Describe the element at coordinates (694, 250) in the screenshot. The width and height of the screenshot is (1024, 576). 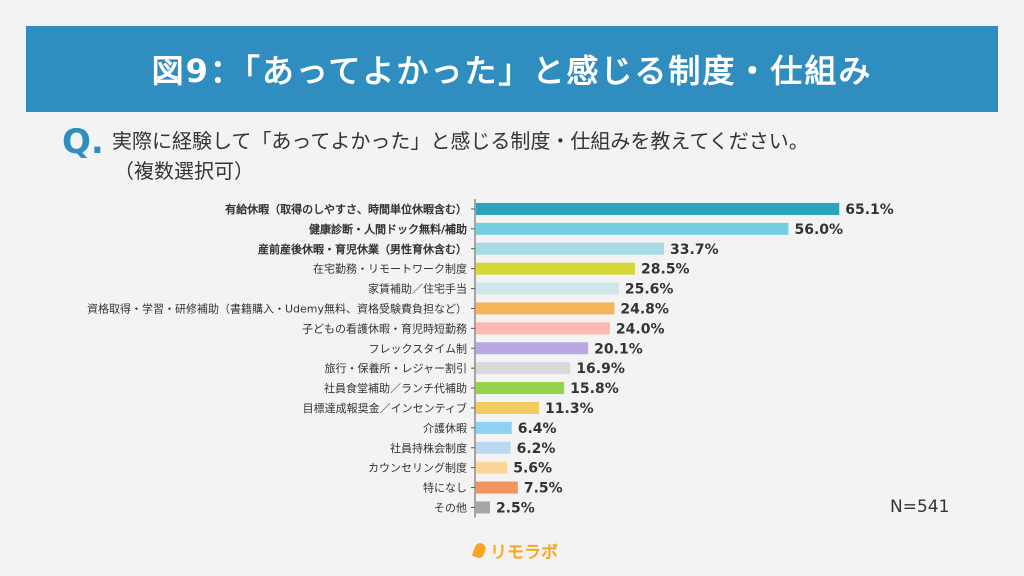
I see `data-label: 33.7%` at that location.